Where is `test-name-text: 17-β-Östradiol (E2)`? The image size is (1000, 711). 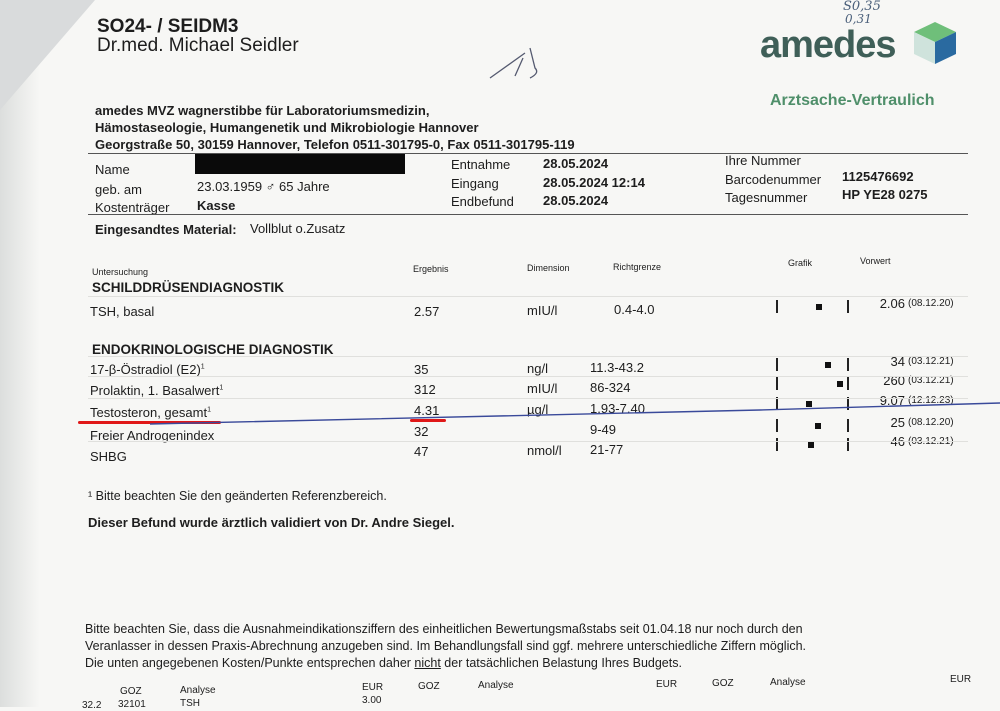
test-name-text: 17-β-Östradiol (E2) is located at coordinates (145, 369).